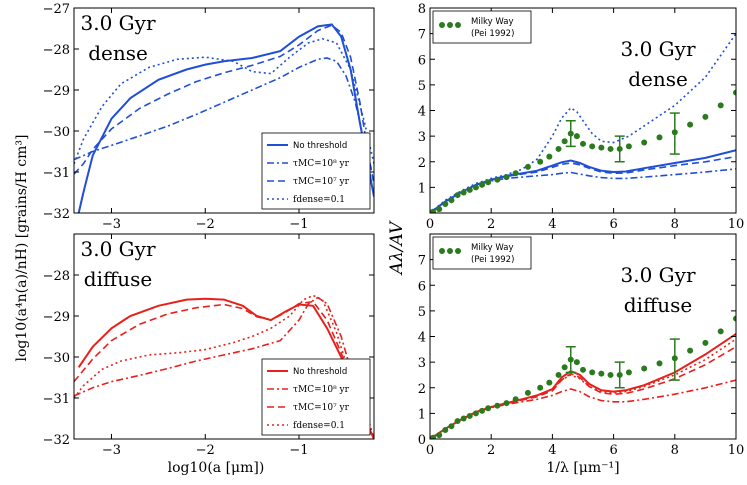 The height and width of the screenshot is (485, 747). What do you see at coordinates (319, 426) in the screenshot?
I see `legend-label: fdense=0.1` at bounding box center [319, 426].